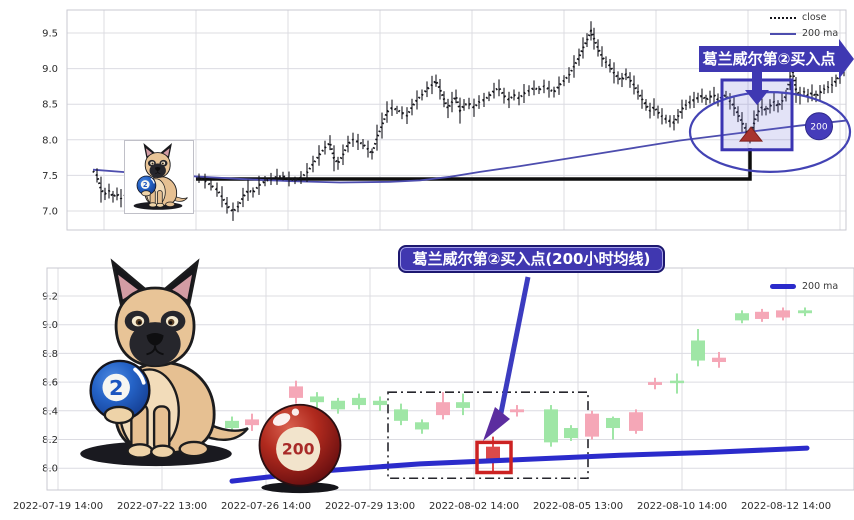 This screenshot has height=520, width=854. I want to click on top-y-tick: 9.5, so click(50, 34).